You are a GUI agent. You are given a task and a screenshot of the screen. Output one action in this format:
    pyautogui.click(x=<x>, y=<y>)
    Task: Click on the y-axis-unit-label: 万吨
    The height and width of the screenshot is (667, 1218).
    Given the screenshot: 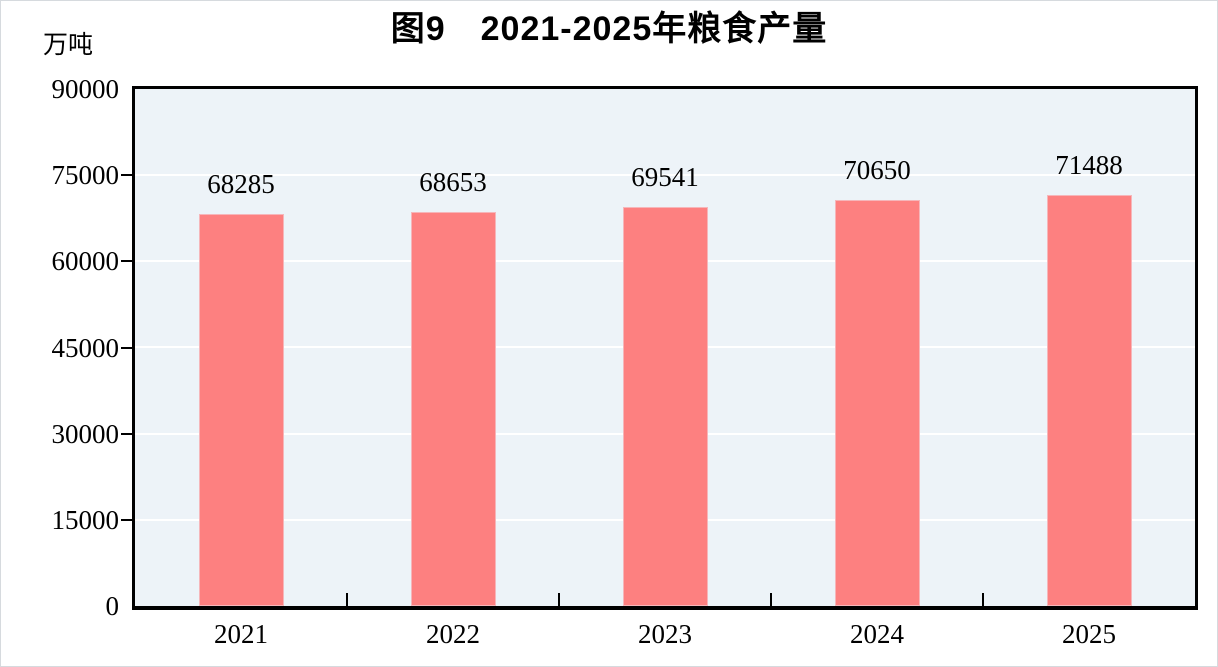 What is the action you would take?
    pyautogui.click(x=68, y=45)
    